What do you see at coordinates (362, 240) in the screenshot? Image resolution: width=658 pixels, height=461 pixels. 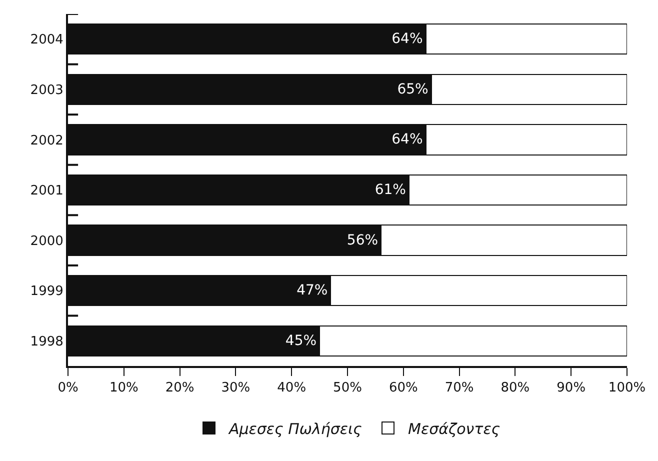 I see `data-label: 56%` at bounding box center [362, 240].